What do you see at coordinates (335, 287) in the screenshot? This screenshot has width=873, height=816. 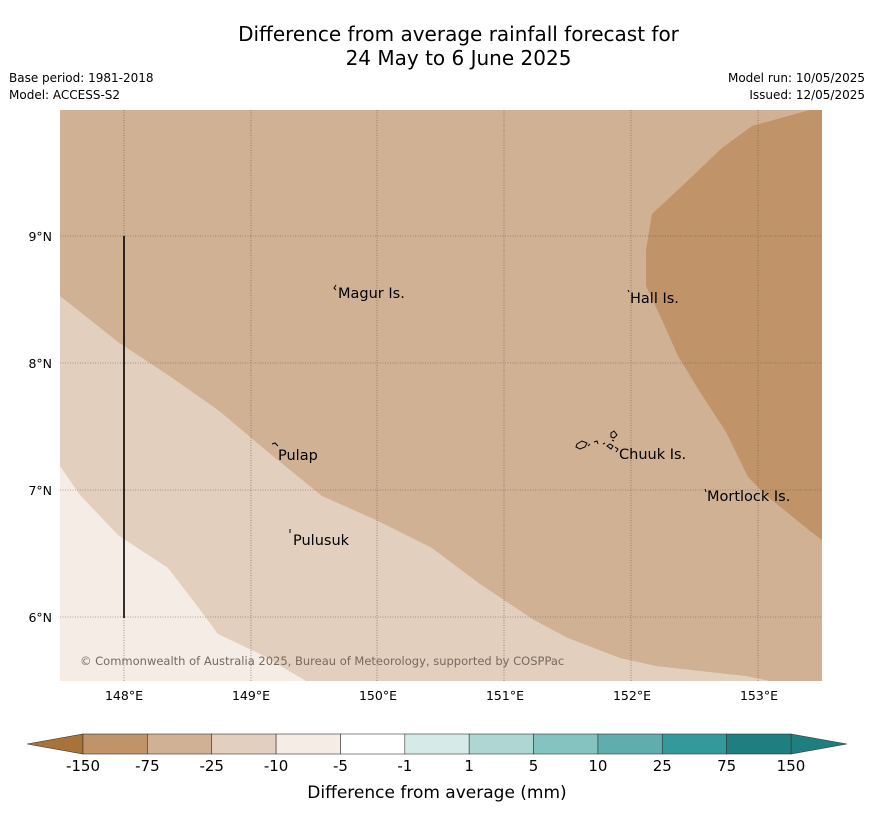 I see `magur-island-outline` at bounding box center [335, 287].